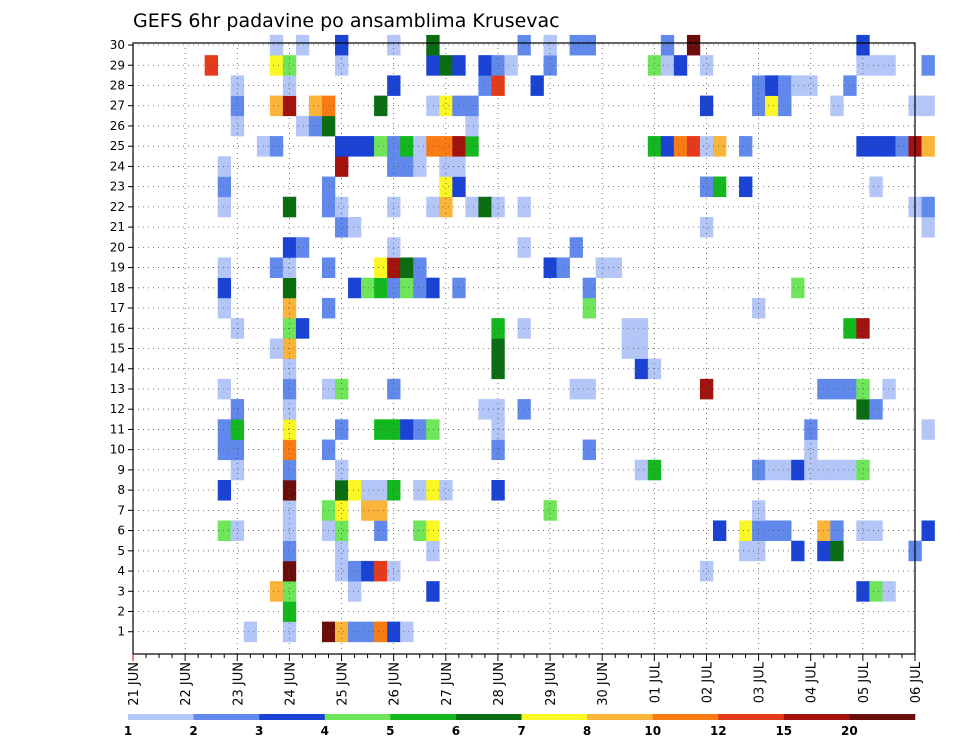 This screenshot has width=960, height=742. What do you see at coordinates (520, 726) in the screenshot?
I see `colorbar: 1 2 3 4 5 6 7 8 10 12 15 20` at bounding box center [520, 726].